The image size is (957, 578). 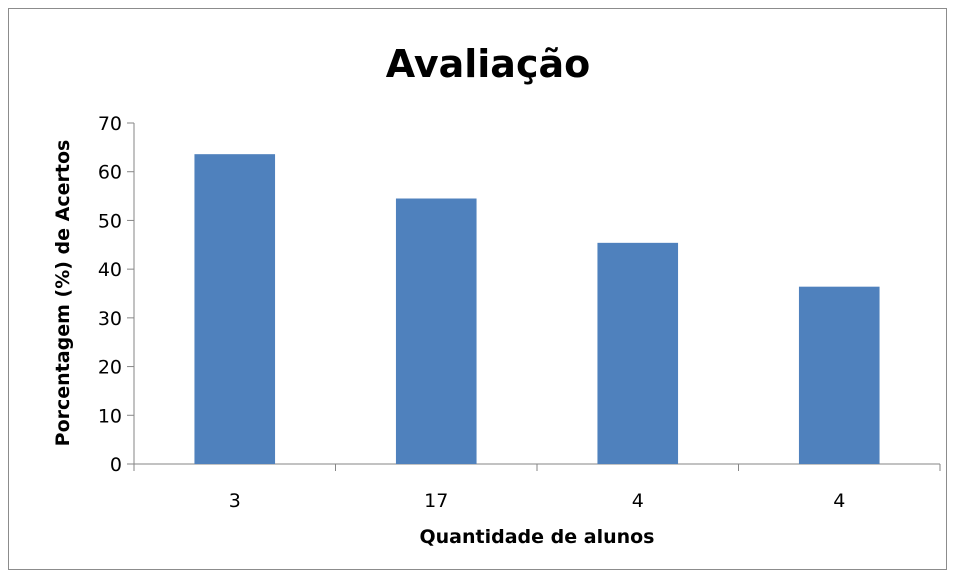 What do you see at coordinates (537, 487) in the screenshot?
I see `x-axis: 3 17 4 4` at bounding box center [537, 487].